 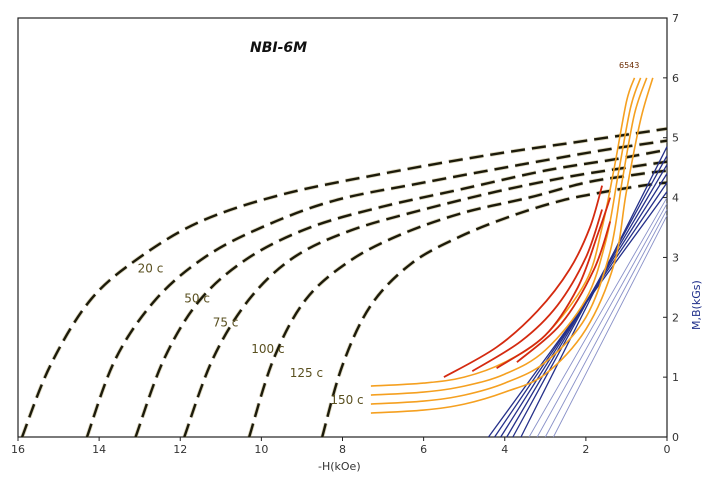 What do you see at coordinates (675, 377) in the screenshot?
I see `y-tick-label: 1` at bounding box center [675, 377].